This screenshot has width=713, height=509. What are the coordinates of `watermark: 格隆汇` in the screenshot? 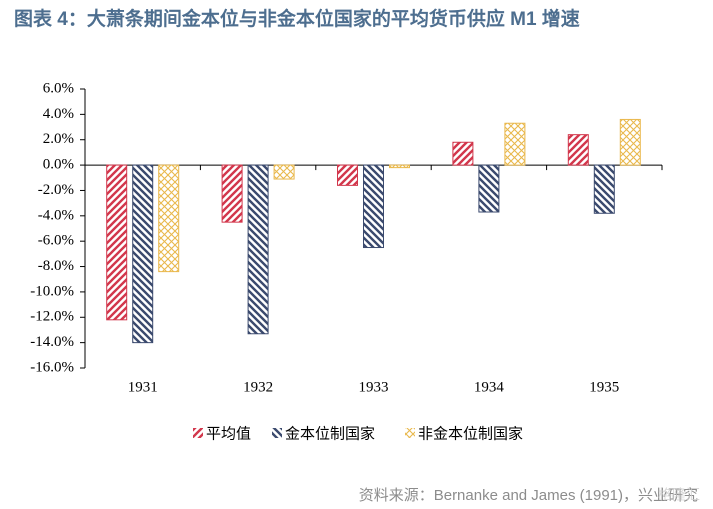 It's located at (679, 495).